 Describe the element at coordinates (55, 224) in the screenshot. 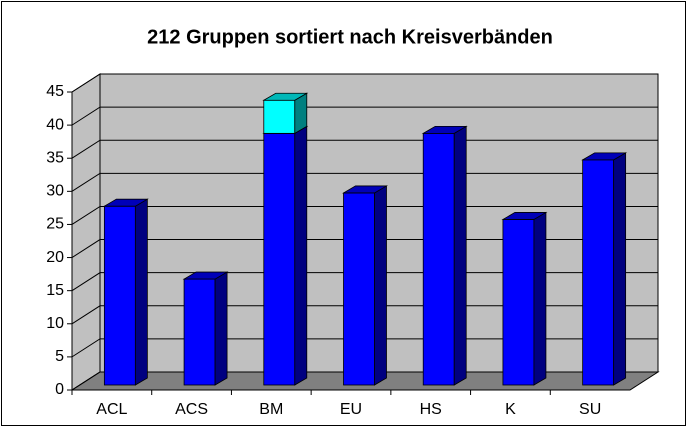

I see `y-tick-label: 25` at that location.